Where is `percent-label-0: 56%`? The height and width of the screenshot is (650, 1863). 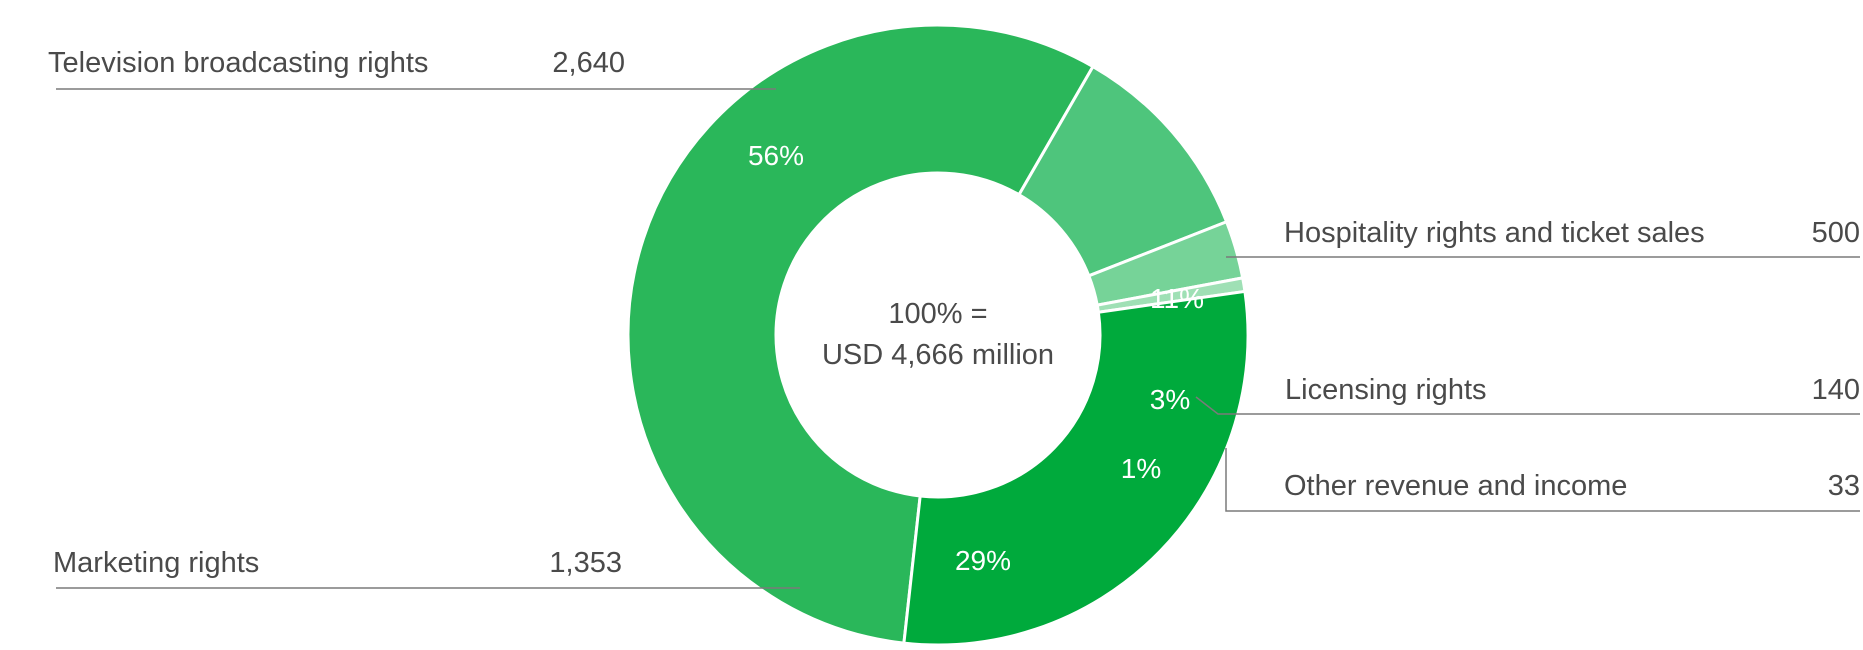
percent-label-0: 56% is located at coordinates (776, 155).